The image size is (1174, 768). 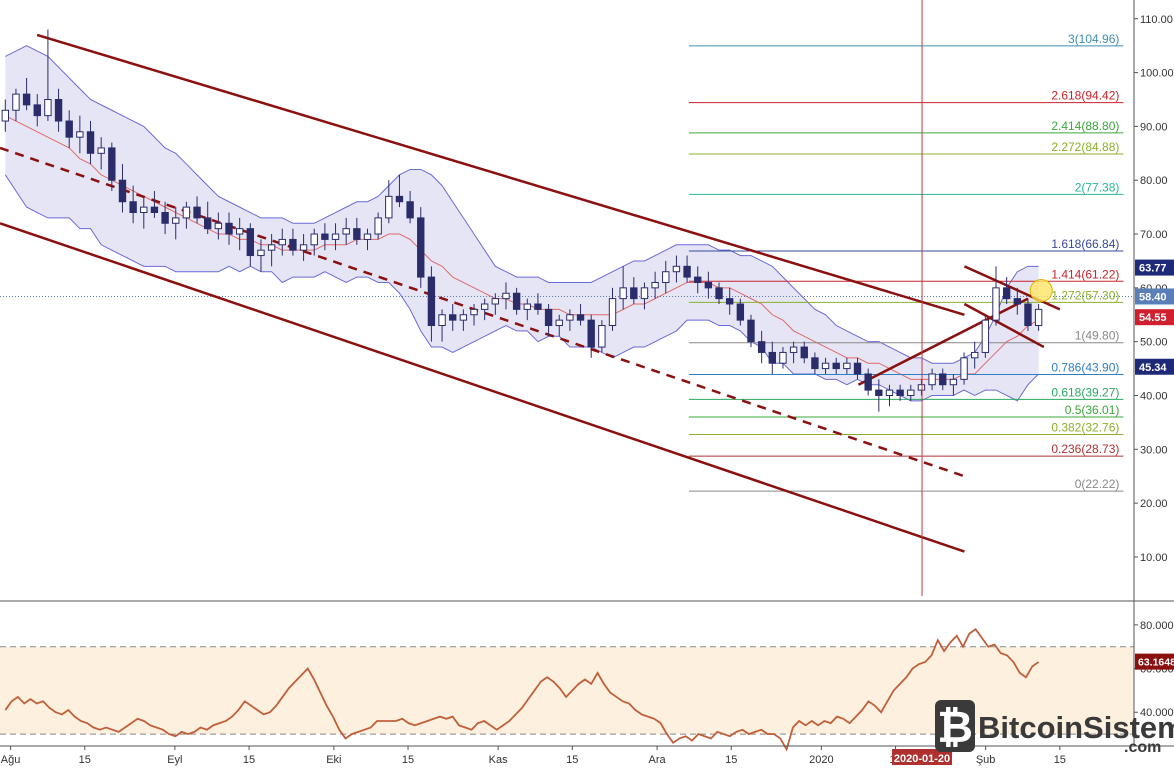 I want to click on rsi-value-badge, so click(x=1154, y=661).